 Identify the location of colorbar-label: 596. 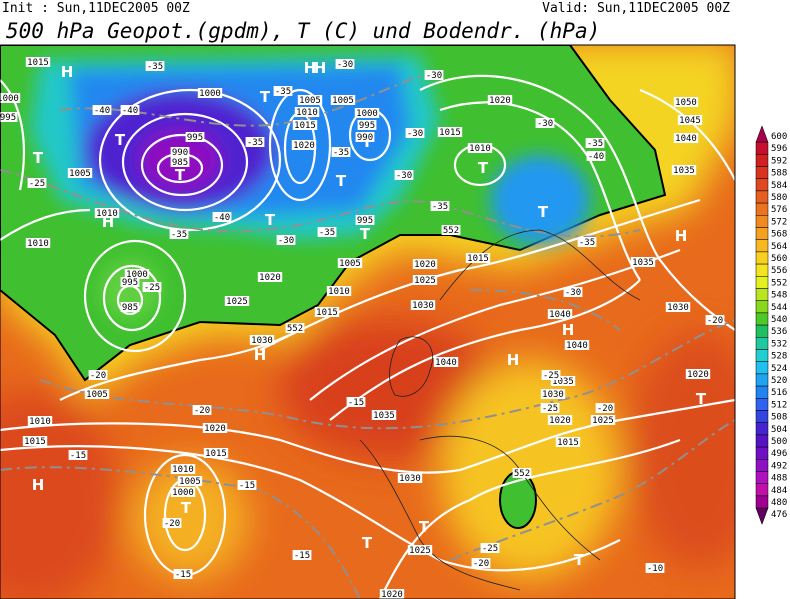
(779, 149).